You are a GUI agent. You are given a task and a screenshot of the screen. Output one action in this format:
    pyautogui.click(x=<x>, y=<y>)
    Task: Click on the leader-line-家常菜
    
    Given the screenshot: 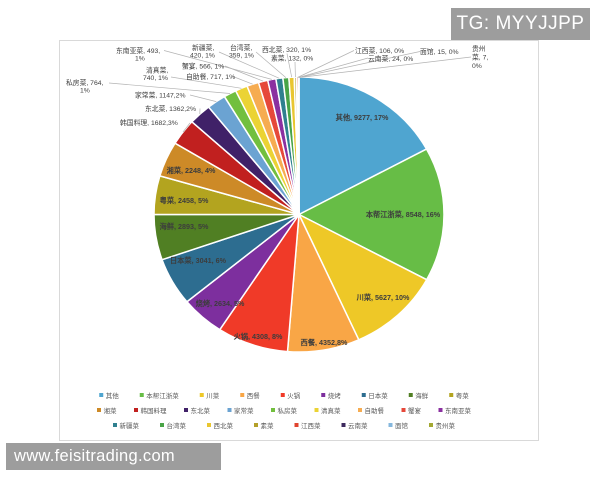 What is the action you would take?
    pyautogui.click(x=203, y=98)
    